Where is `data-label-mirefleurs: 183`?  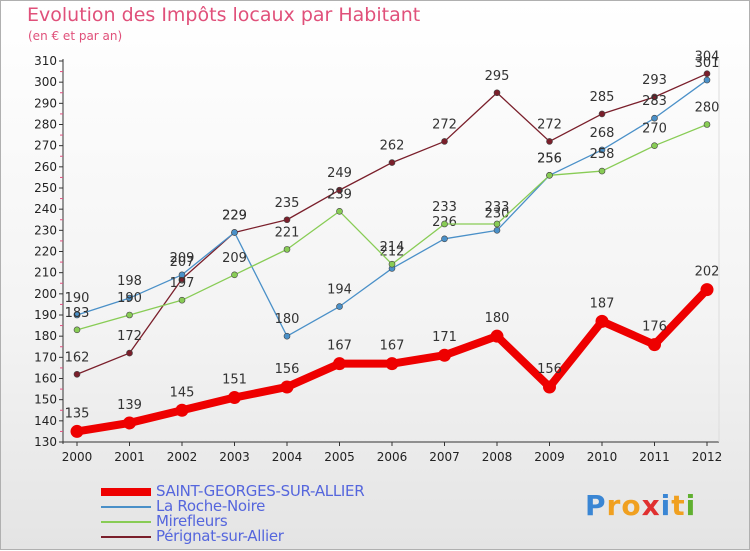
data-label-mirefleurs: 183 is located at coordinates (77, 313).